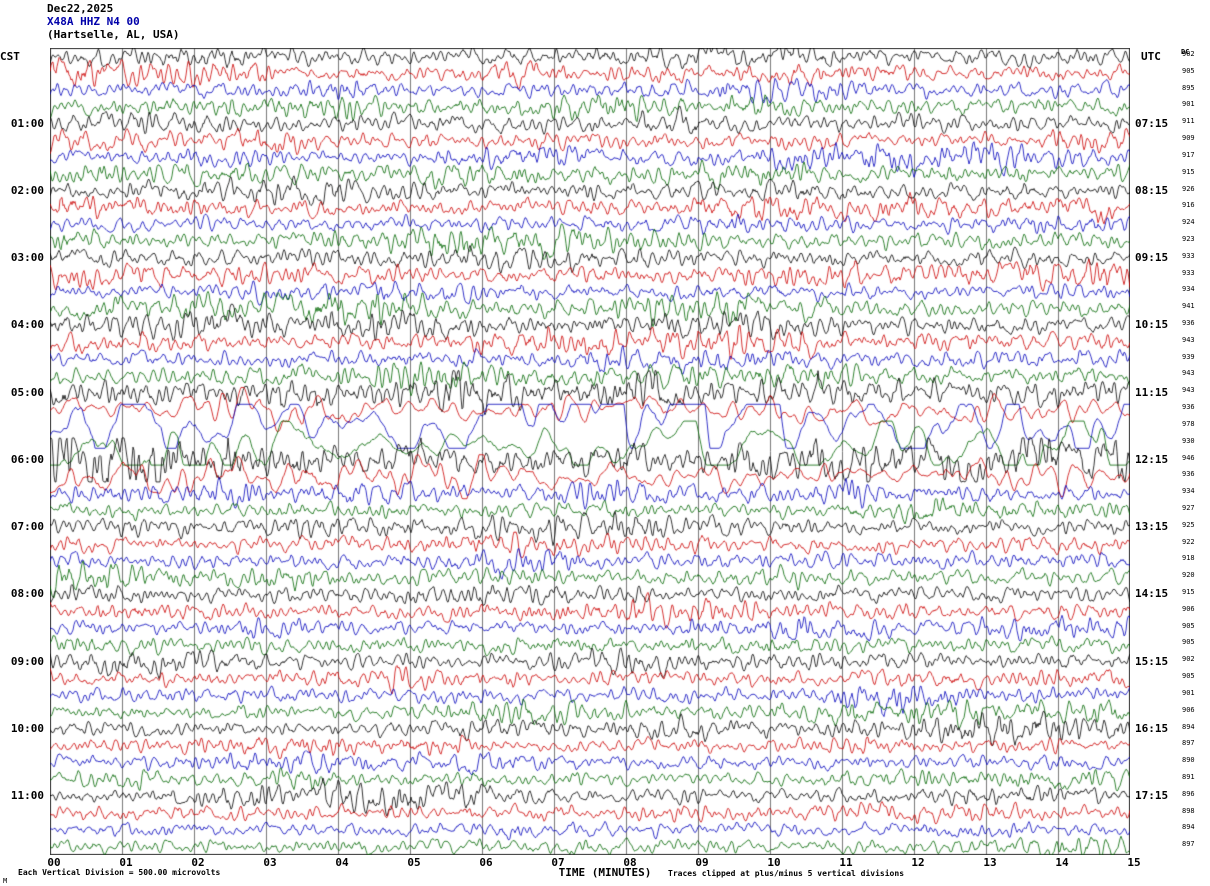  Describe the element at coordinates (1188, 138) in the screenshot. I see `dc-value: 909` at that location.